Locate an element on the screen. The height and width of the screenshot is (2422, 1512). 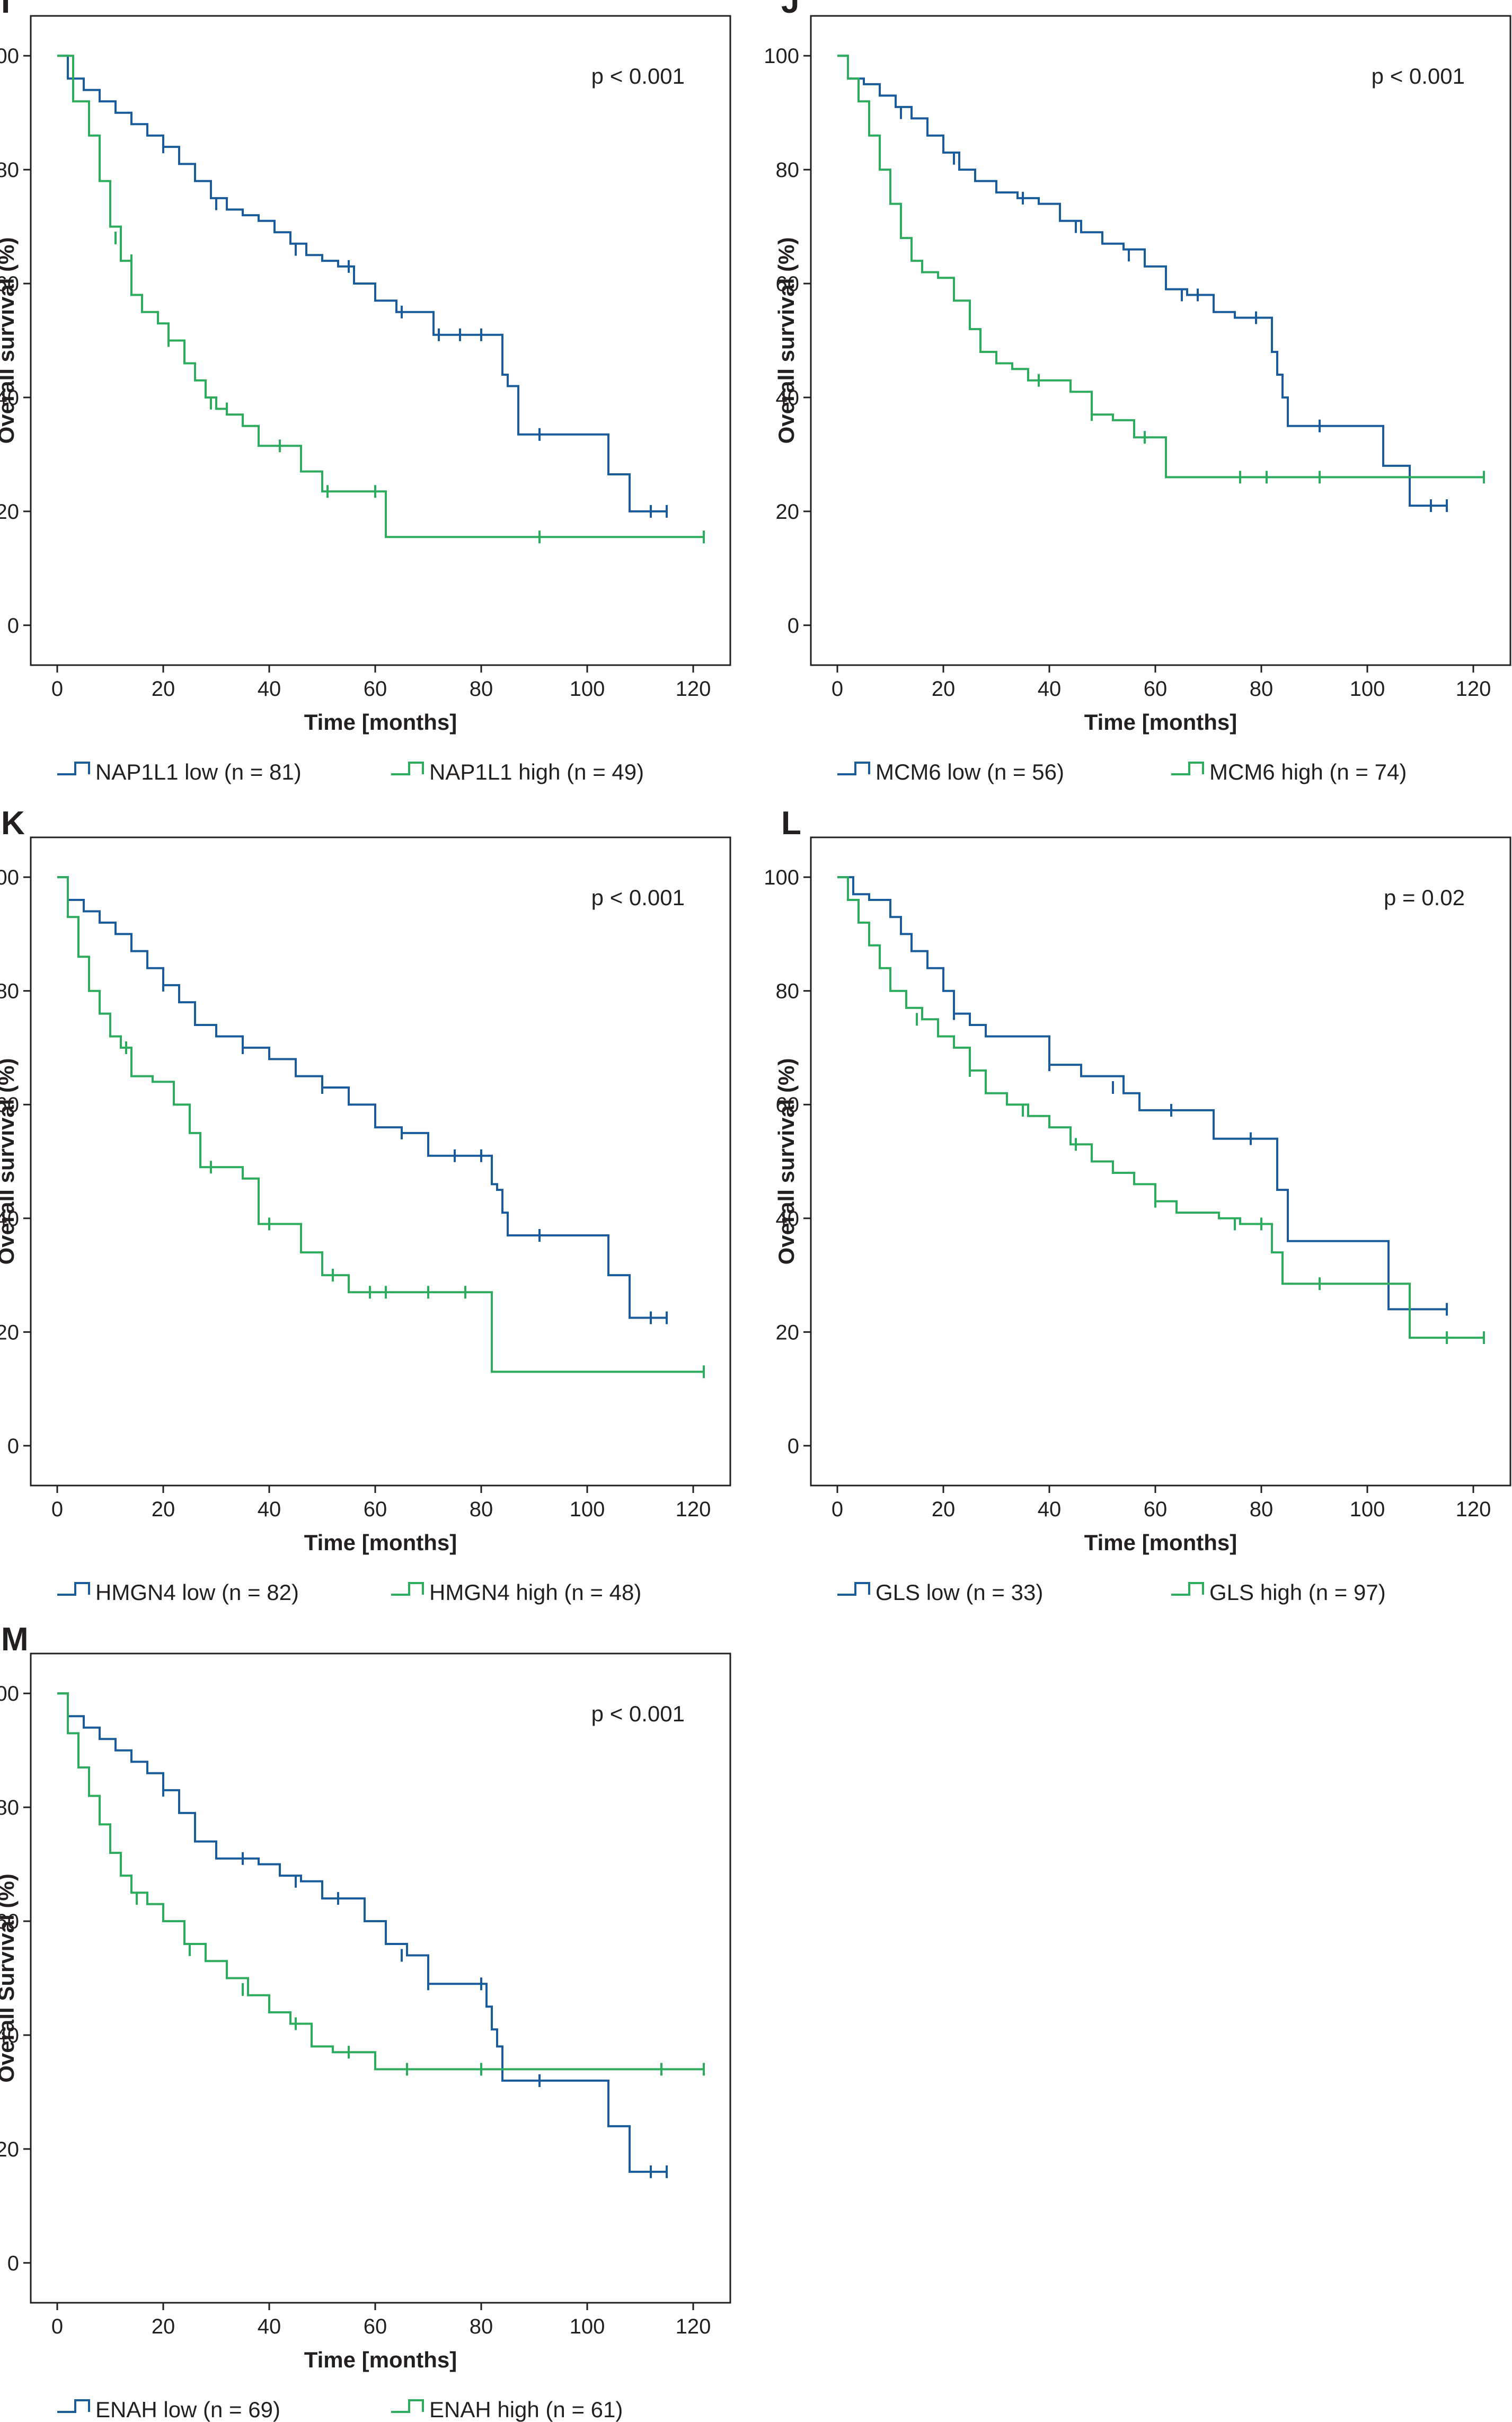
legend-label-low: GLS low (n = 33) is located at coordinates (960, 1593).